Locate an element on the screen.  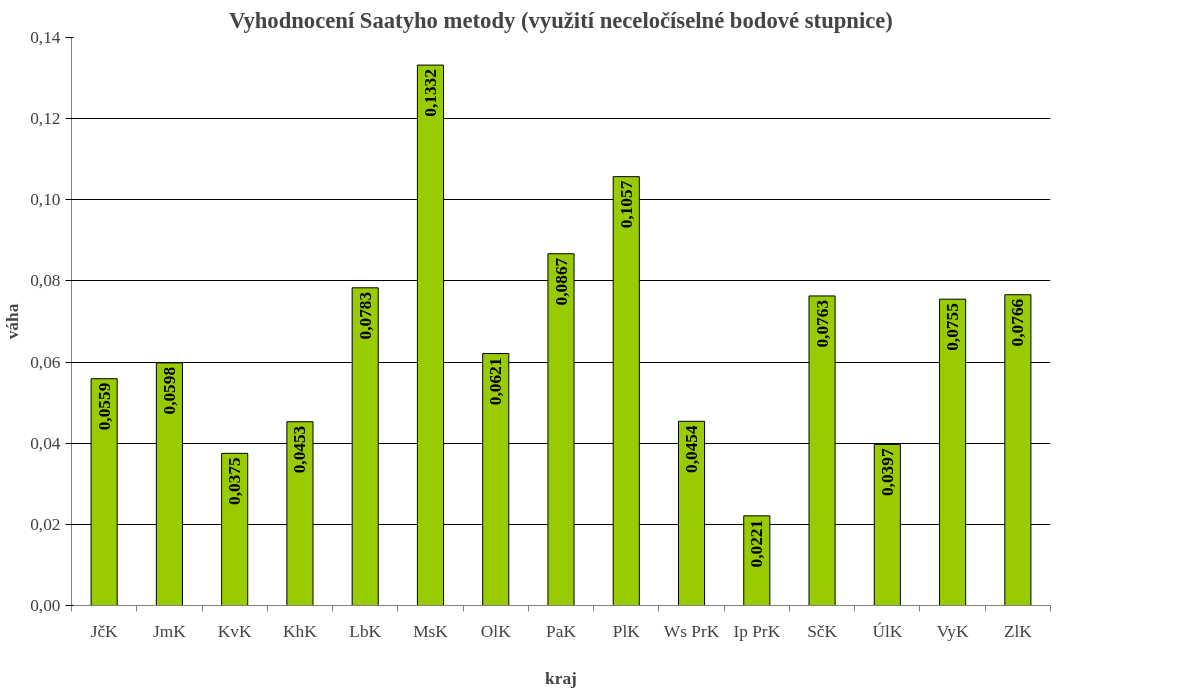
data-label: 0,0221 is located at coordinates (757, 543).